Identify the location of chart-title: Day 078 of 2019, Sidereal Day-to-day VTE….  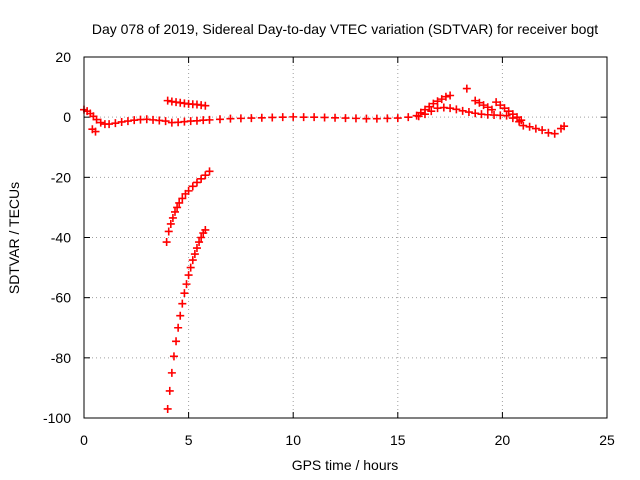
(345, 29).